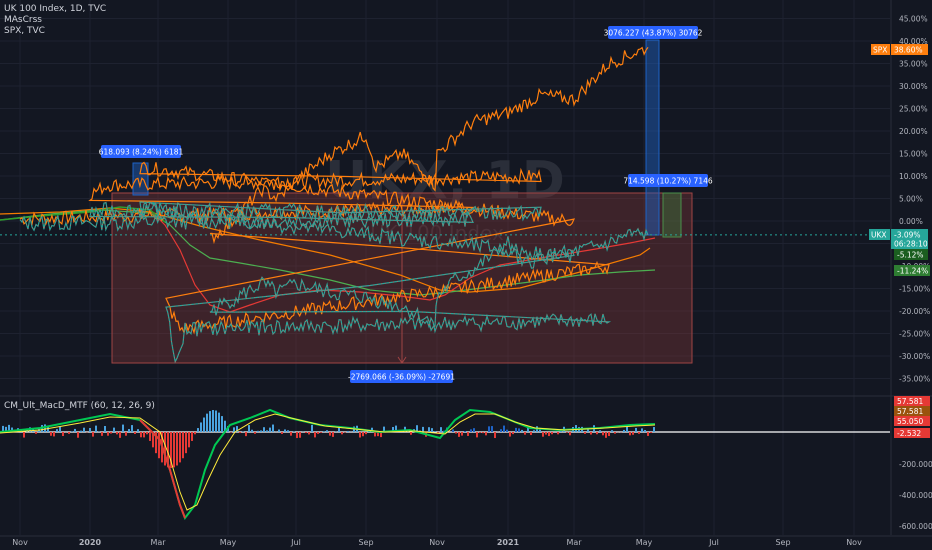 The image size is (932, 550). What do you see at coordinates (228, 542) in the screenshot?
I see `x-tick-label: May` at bounding box center [228, 542].